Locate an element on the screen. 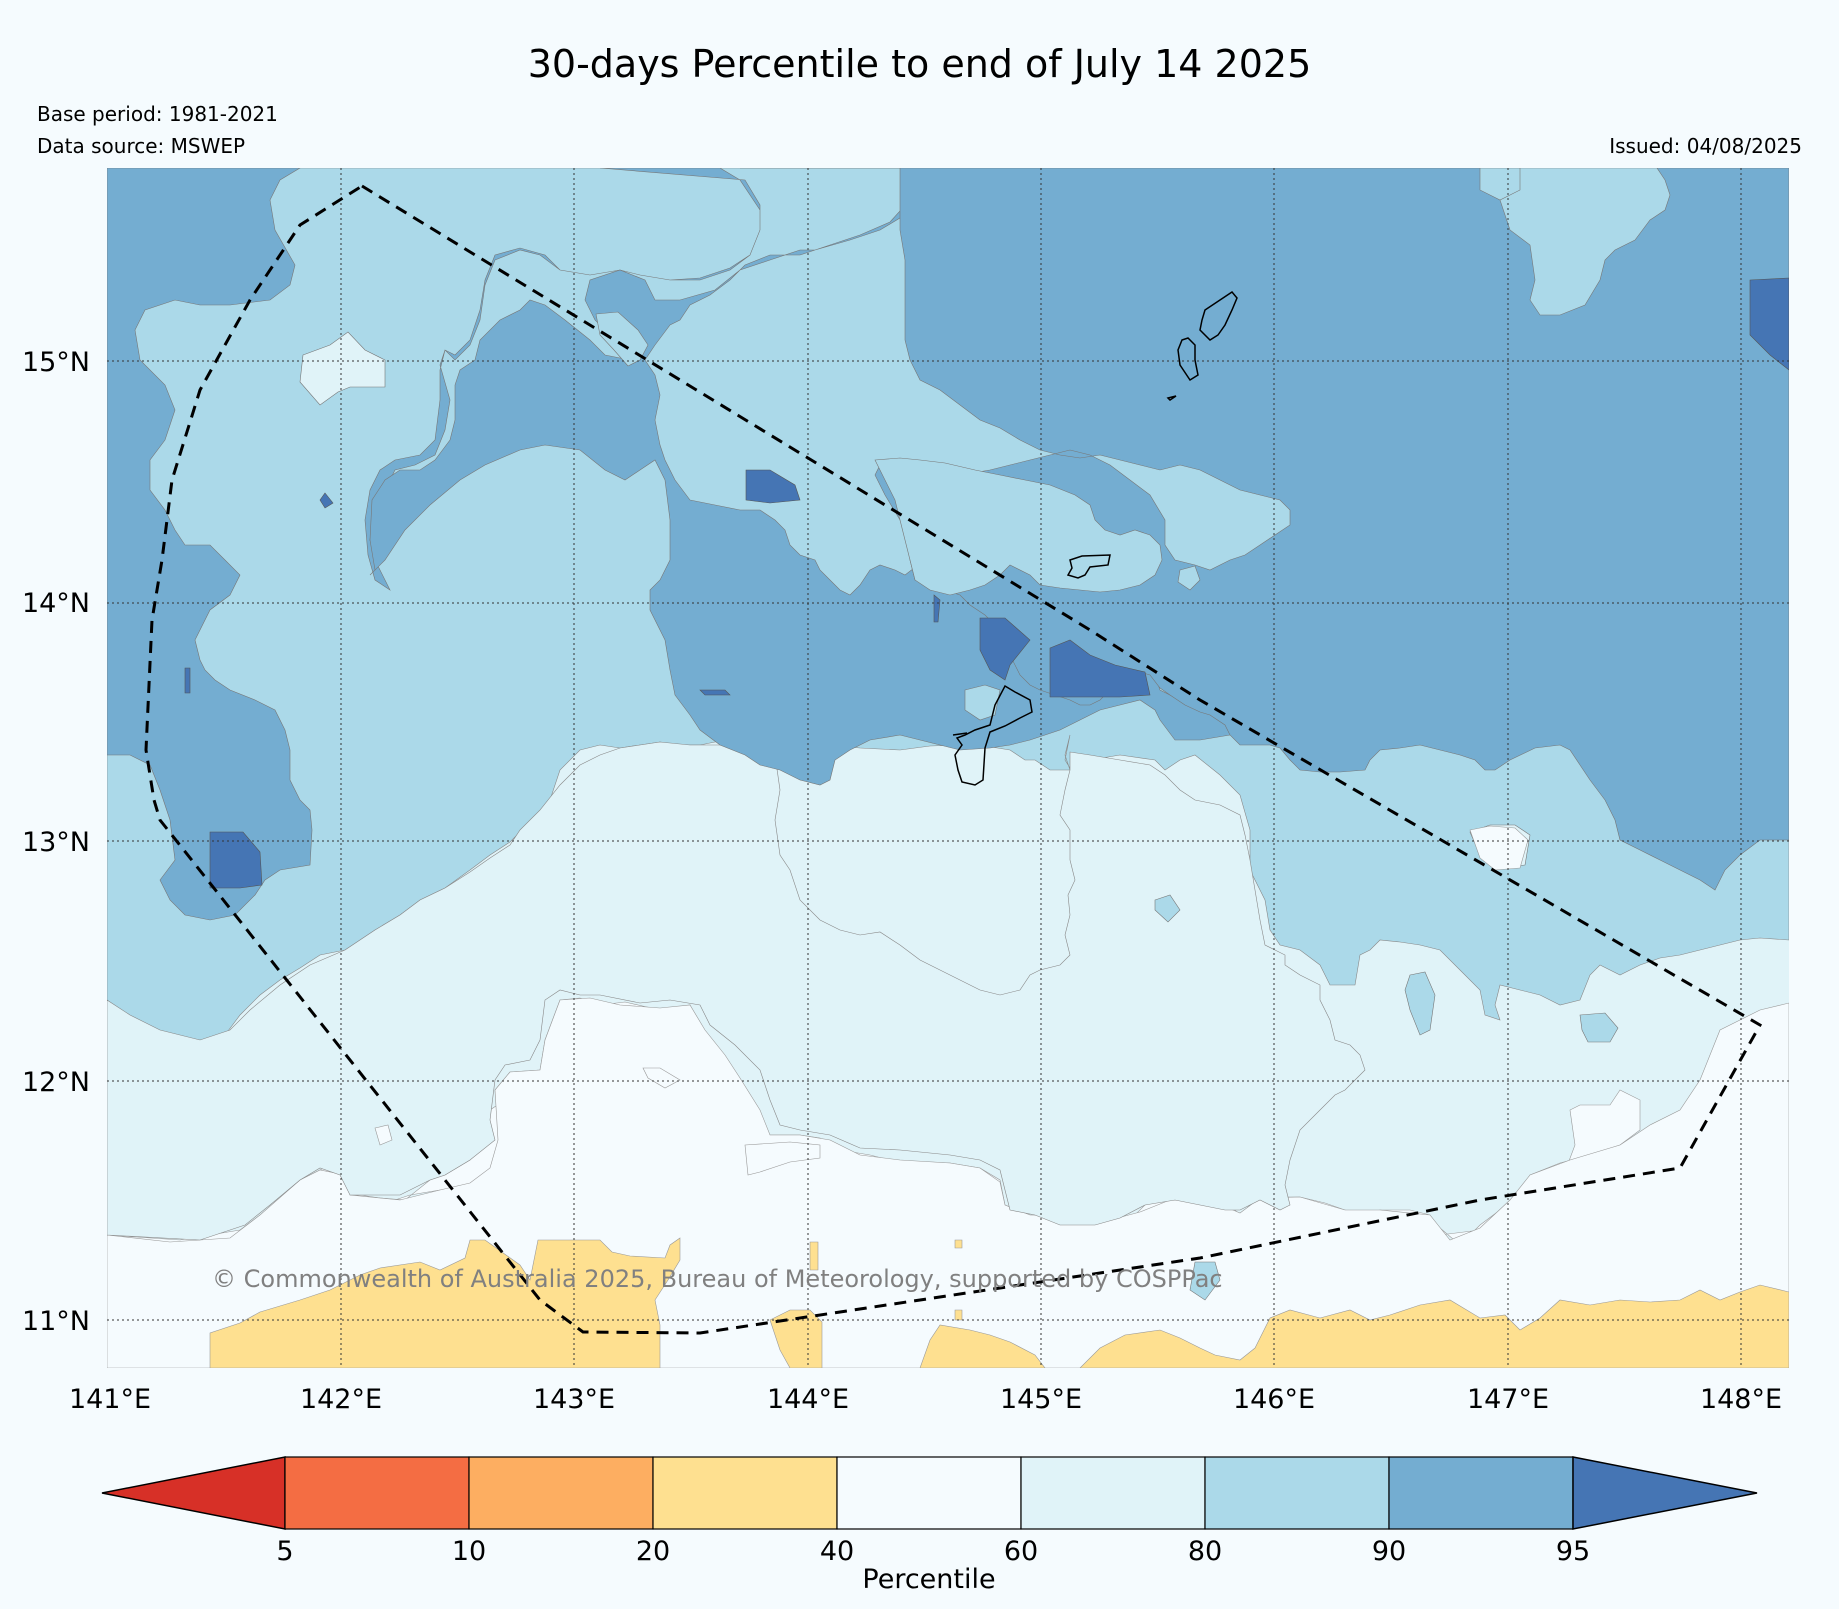 This screenshot has width=1839, height=1609. data-source-text: Data source: MSWEP is located at coordinates (141, 146).